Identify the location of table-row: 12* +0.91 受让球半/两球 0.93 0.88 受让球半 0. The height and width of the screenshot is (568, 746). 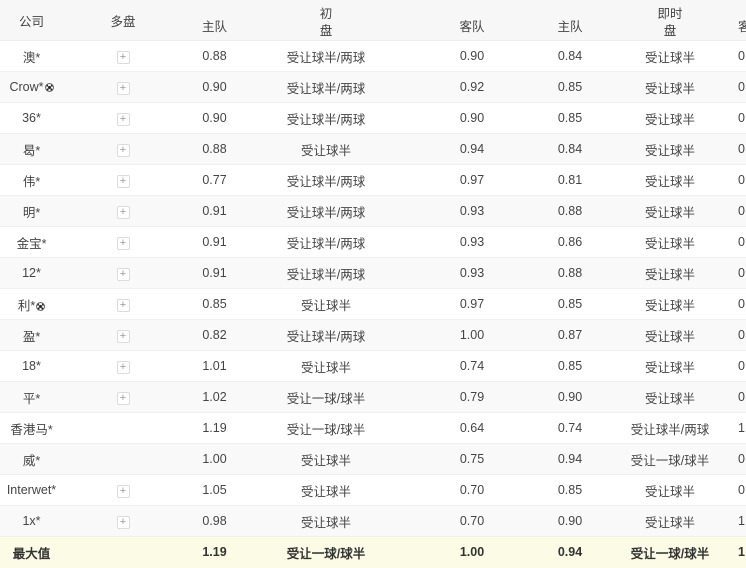
(373, 273).